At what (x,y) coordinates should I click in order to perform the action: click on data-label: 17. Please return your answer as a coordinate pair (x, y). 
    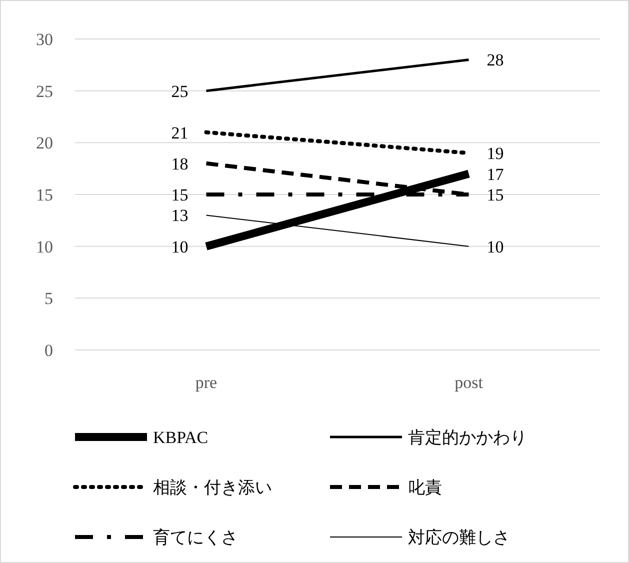
    Looking at the image, I should click on (495, 174).